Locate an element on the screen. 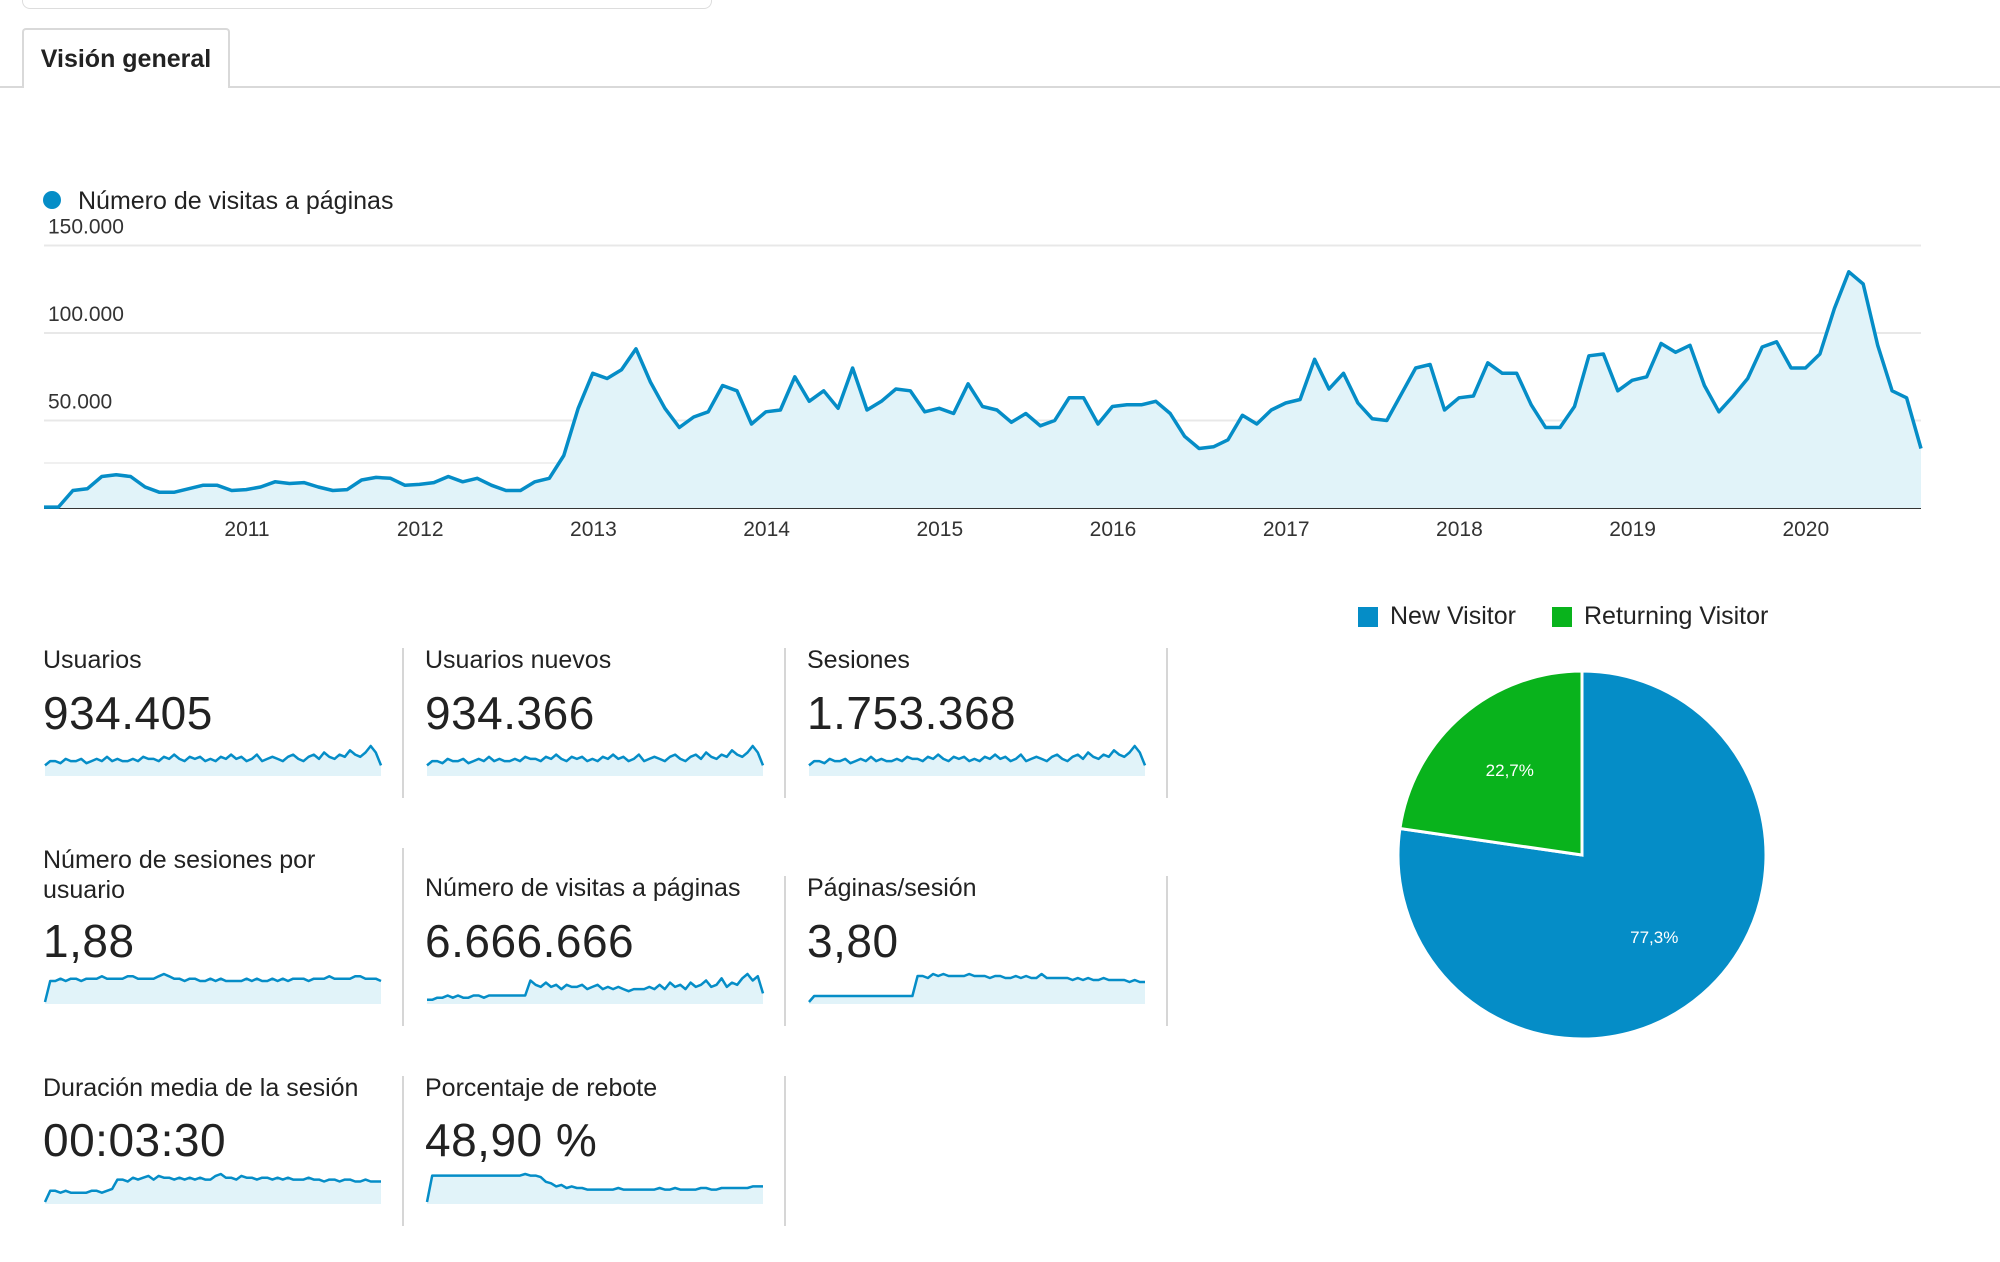 This screenshot has width=2000, height=1262. pie-legend: New Visitor is located at coordinates (1437, 616).